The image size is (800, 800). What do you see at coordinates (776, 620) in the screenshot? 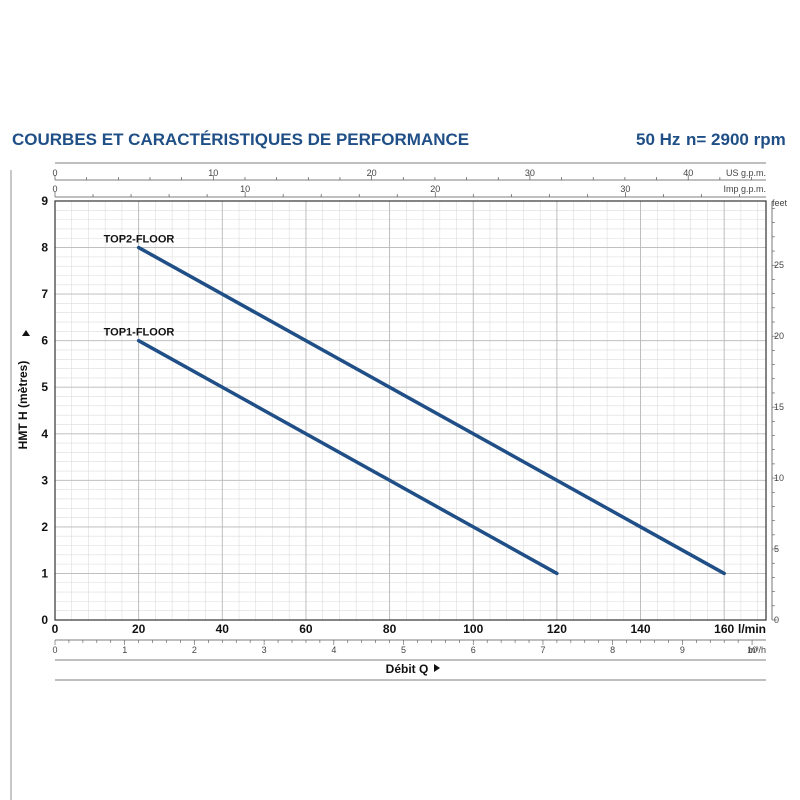
I see `feet-tick-label: 0` at bounding box center [776, 620].